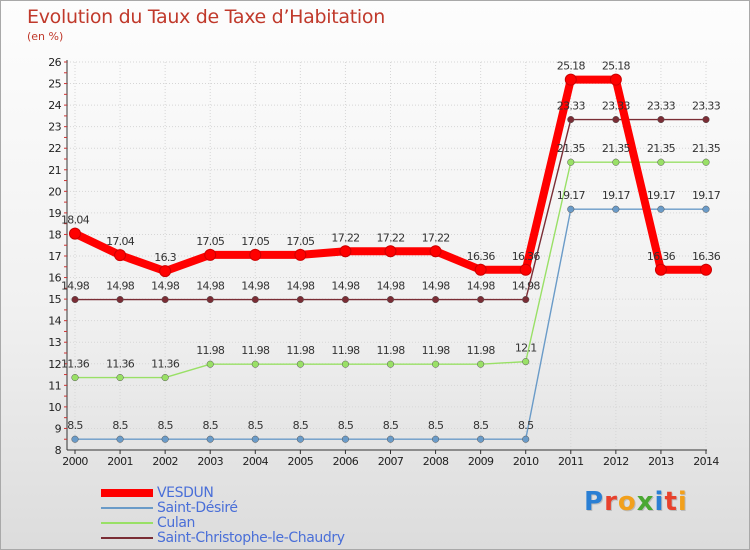  Describe the element at coordinates (571, 461) in the screenshot. I see `x-tick-label: 2011` at that location.